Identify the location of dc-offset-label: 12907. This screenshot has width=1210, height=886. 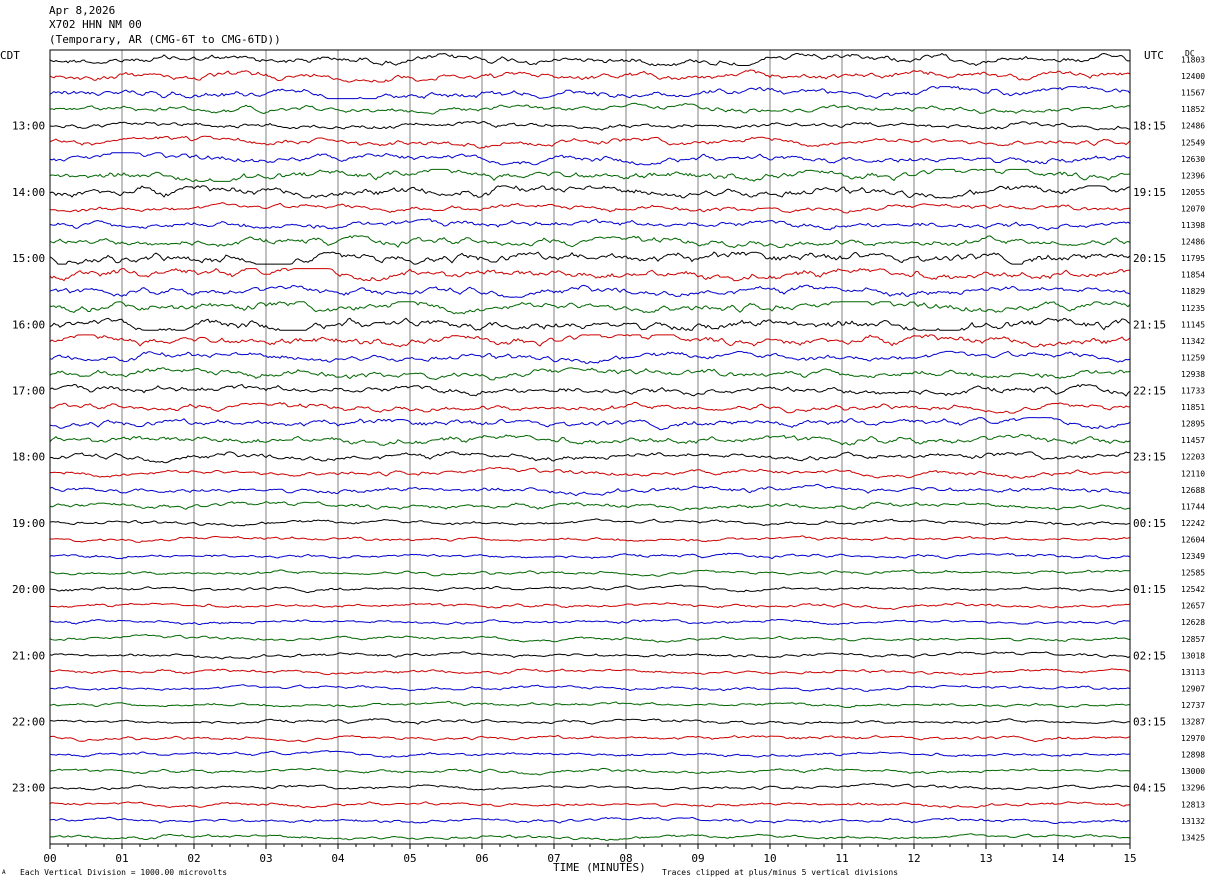
(1193, 688).